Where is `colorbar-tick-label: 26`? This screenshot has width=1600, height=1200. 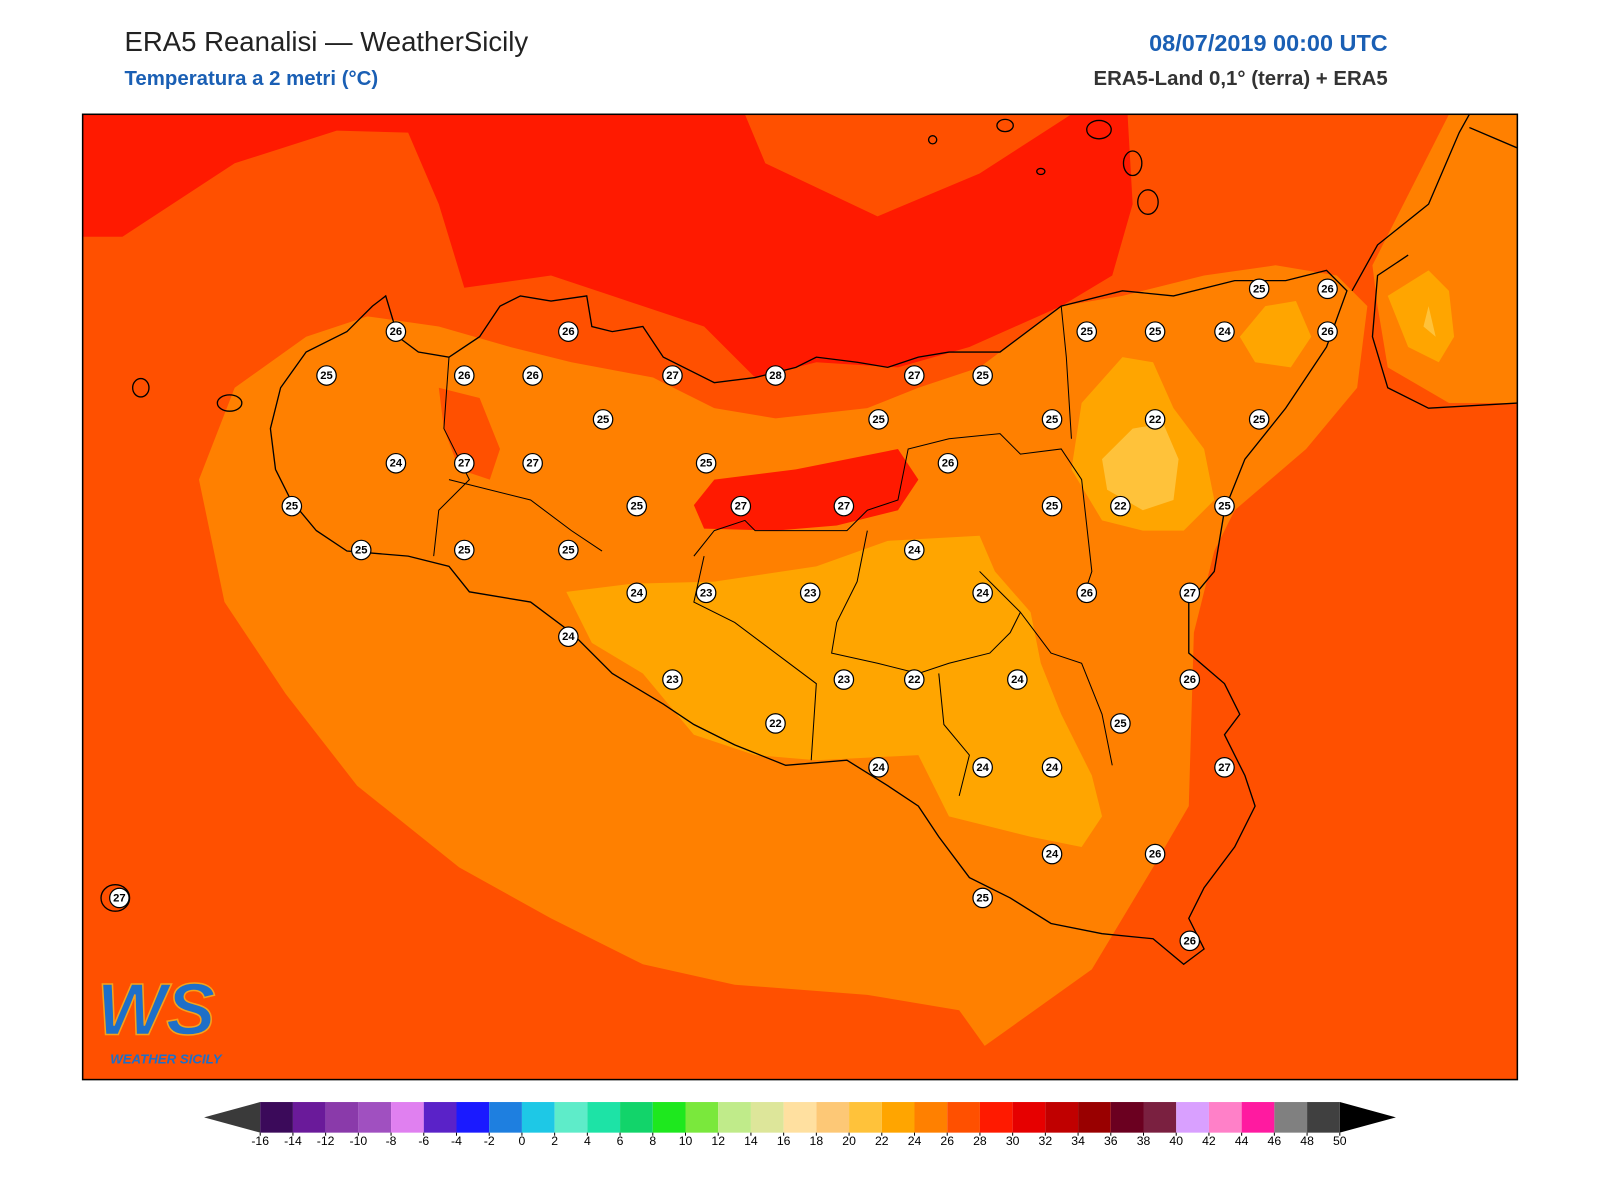 colorbar-tick-label: 26 is located at coordinates (947, 1141).